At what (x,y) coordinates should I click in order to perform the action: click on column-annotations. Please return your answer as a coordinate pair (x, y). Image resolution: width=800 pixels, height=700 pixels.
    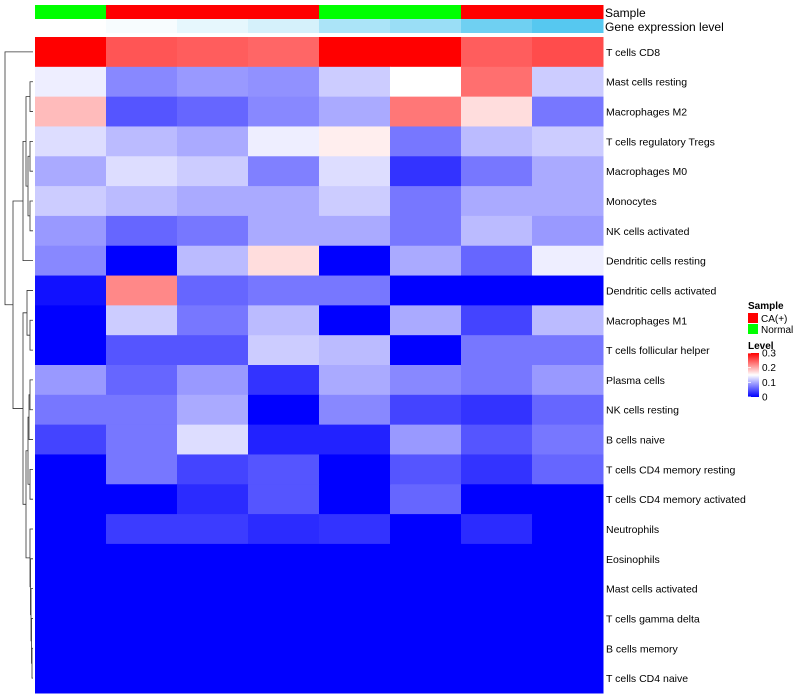
    Looking at the image, I should click on (319, 19).